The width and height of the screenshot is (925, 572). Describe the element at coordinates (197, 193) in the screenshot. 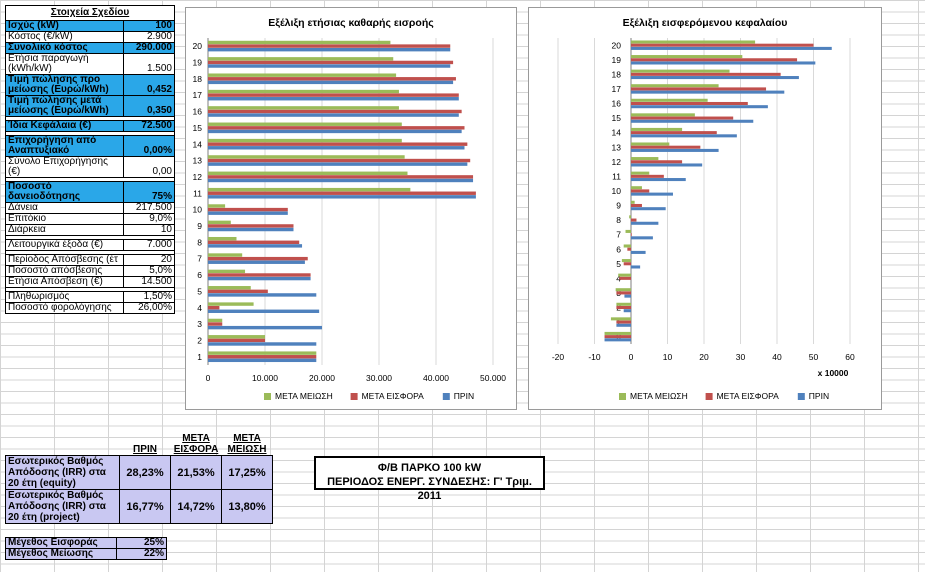

I see `category-label: 11` at that location.